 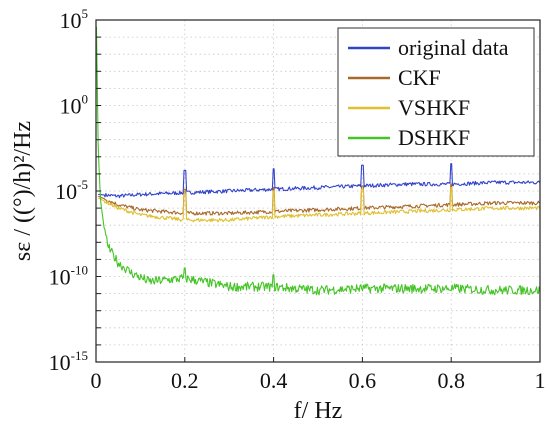 What do you see at coordinates (363, 380) in the screenshot?
I see `x-tick-label: 0.6` at bounding box center [363, 380].